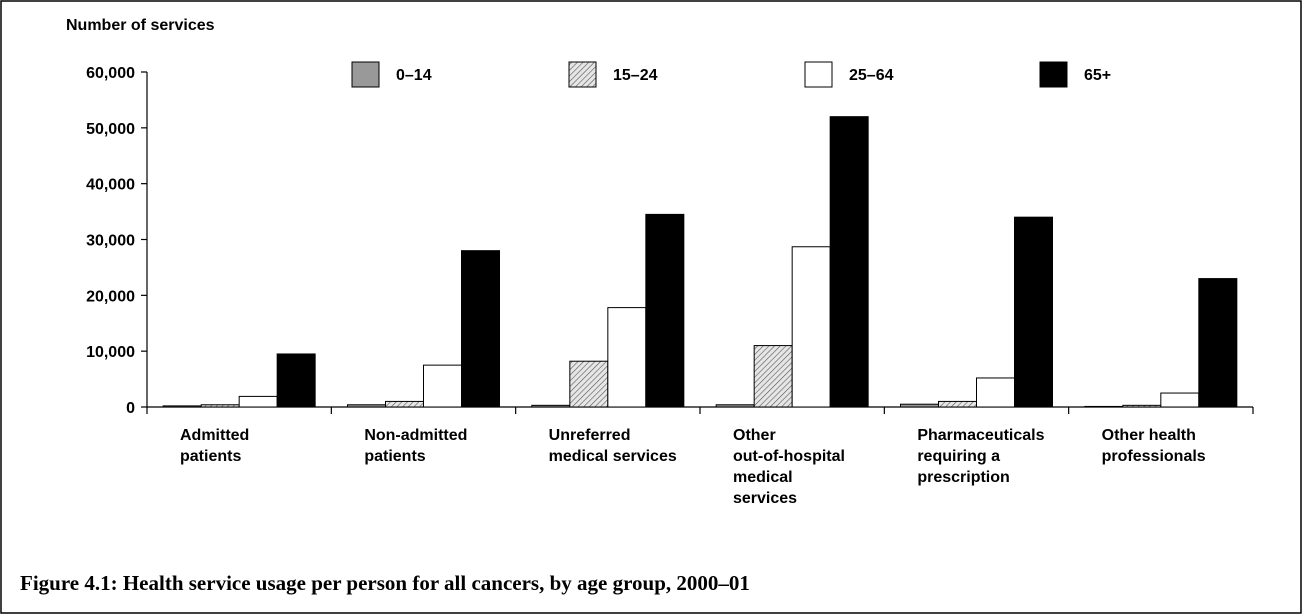 This screenshot has width=1302, height=614. What do you see at coordinates (414, 75) in the screenshot?
I see `legend-label: 0–14` at bounding box center [414, 75].